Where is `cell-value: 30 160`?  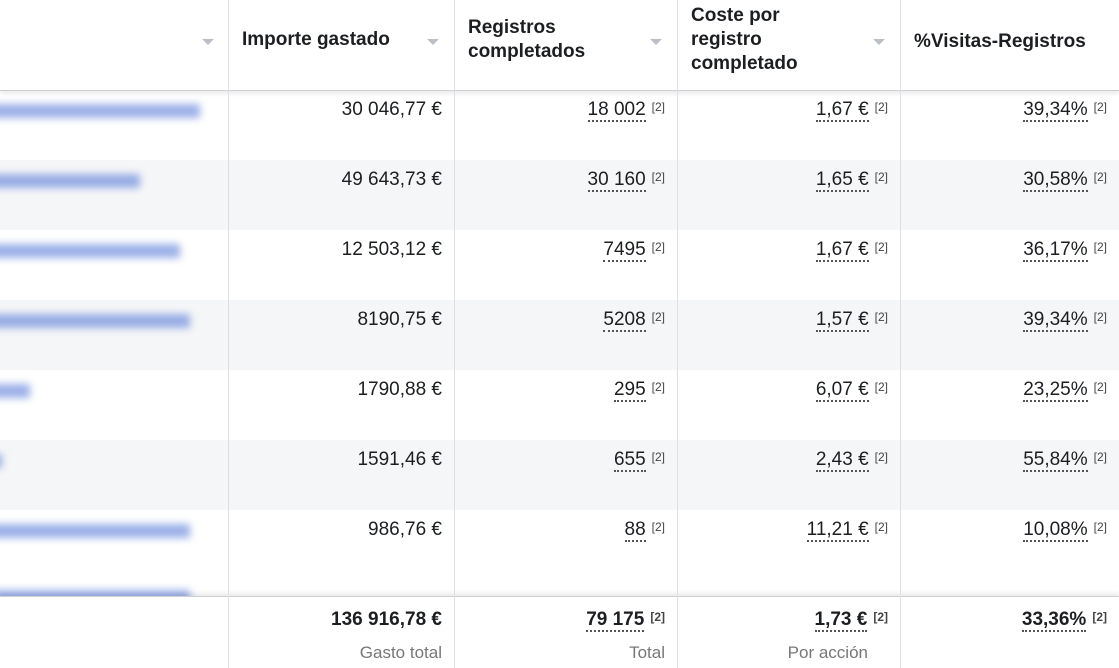
cell-value: 30 160 is located at coordinates (616, 180).